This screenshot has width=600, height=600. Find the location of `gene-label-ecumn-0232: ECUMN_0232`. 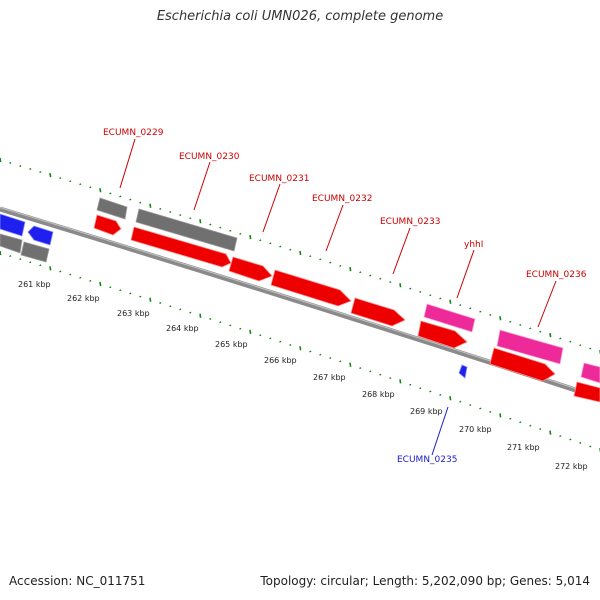

gene-label-ecumn-0232: ECUMN_0232 is located at coordinates (342, 199).